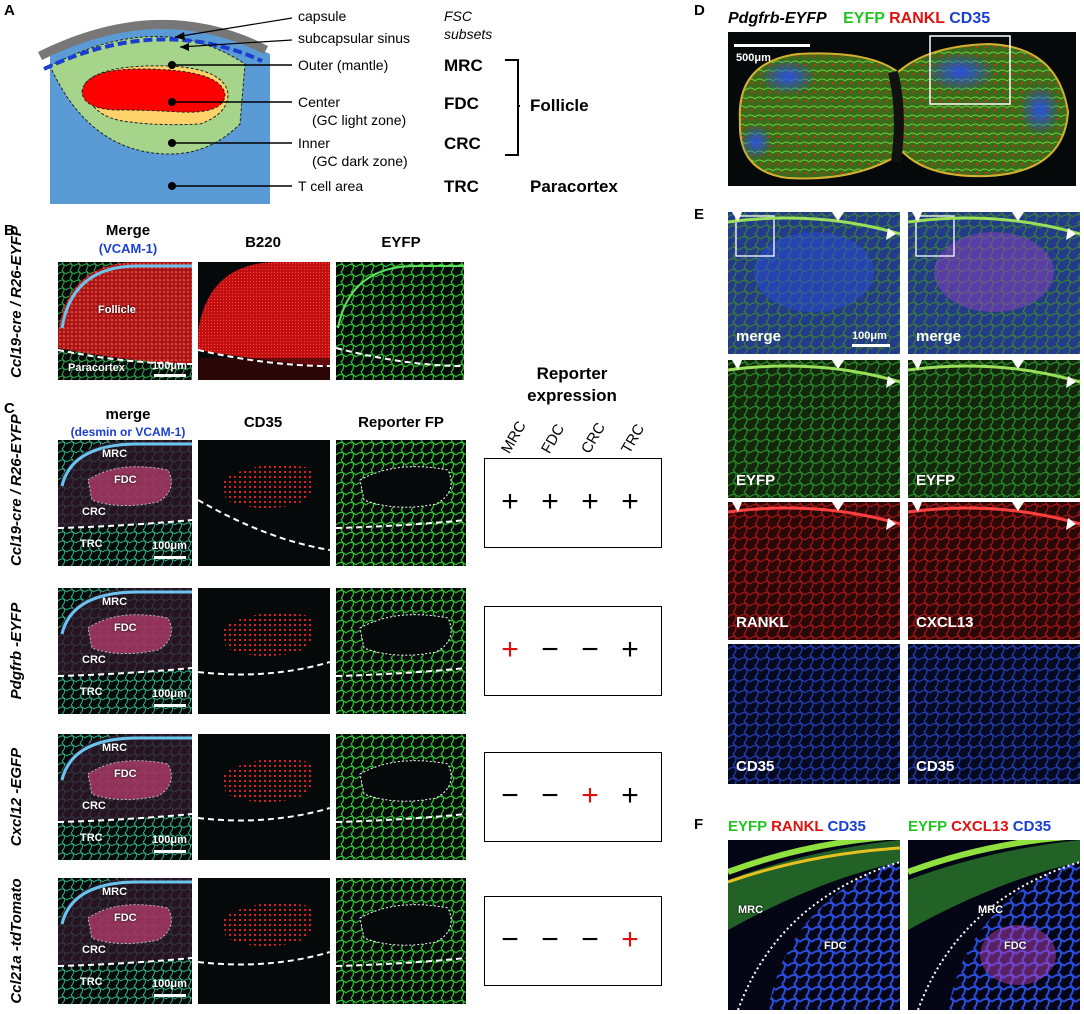  What do you see at coordinates (128, 414) in the screenshot?
I see `c-col-merge: merge` at bounding box center [128, 414].